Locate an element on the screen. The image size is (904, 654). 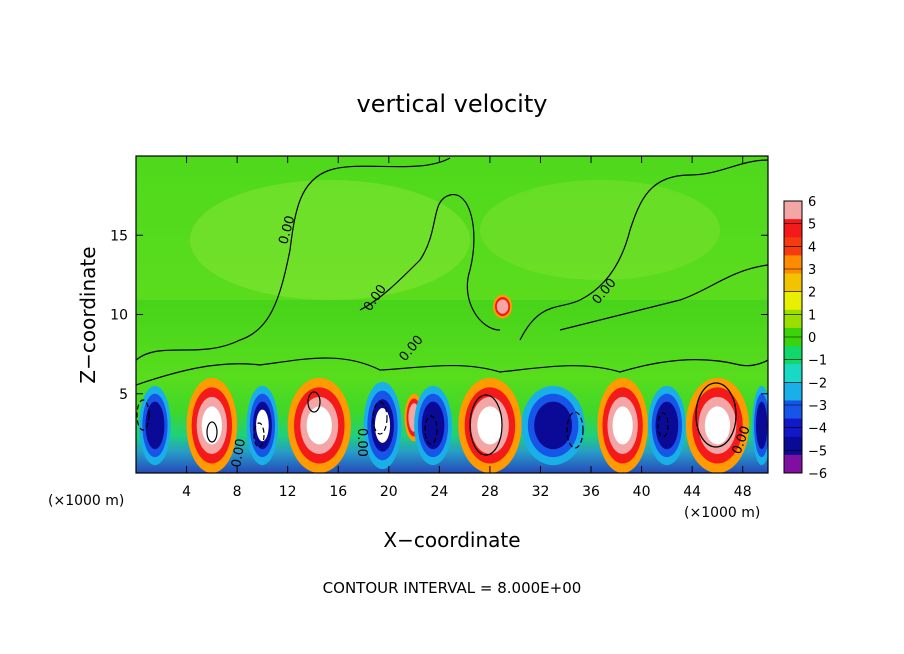
y-tick-label: 15 is located at coordinates (119, 236).